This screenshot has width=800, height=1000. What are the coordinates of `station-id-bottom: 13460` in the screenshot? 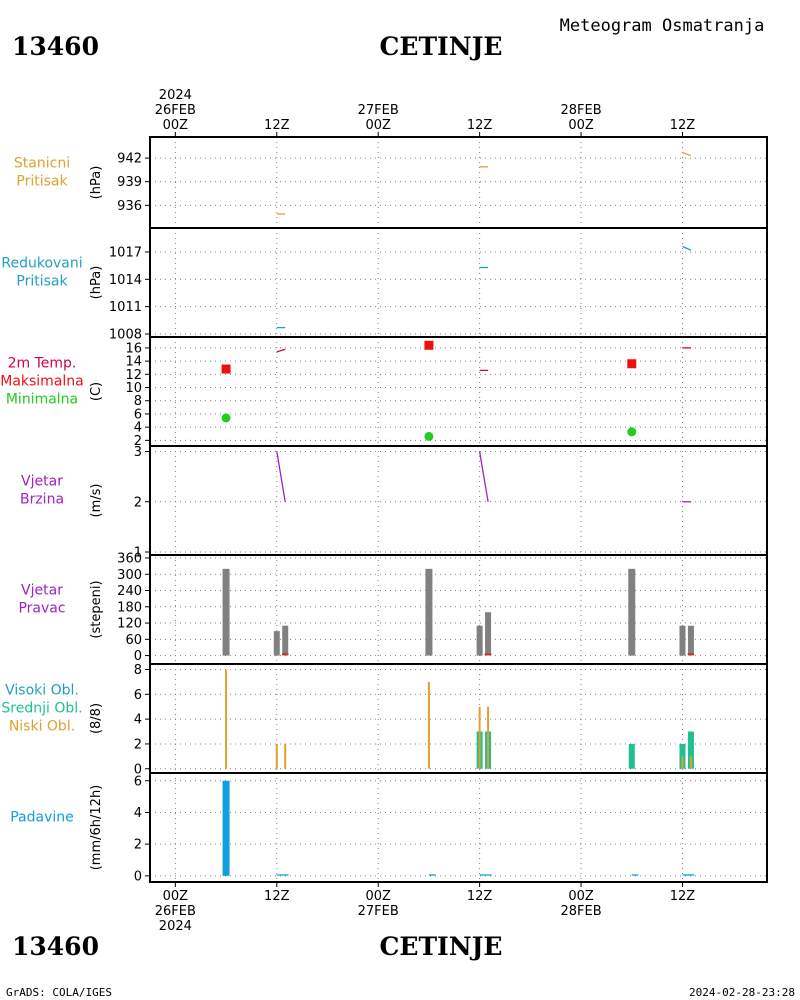 It's located at (55, 946).